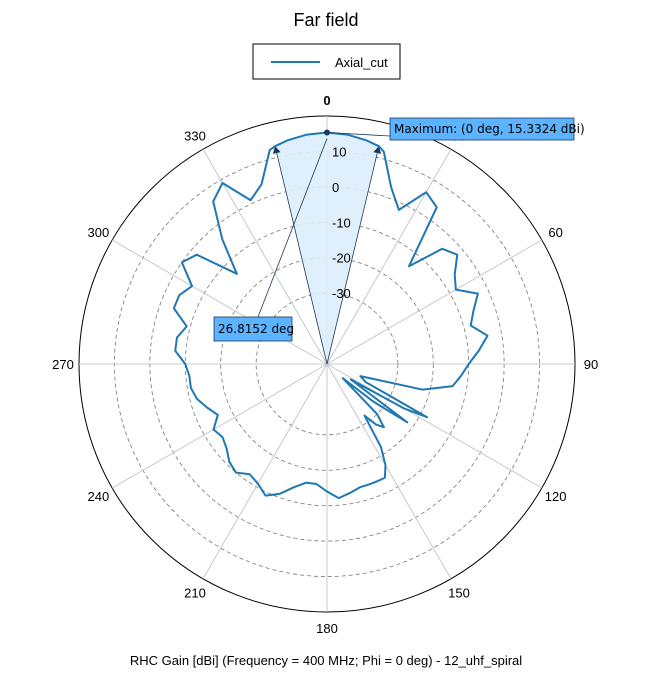 The width and height of the screenshot is (658, 682). I want to click on beamwidth-annotation-box, so click(253, 329).